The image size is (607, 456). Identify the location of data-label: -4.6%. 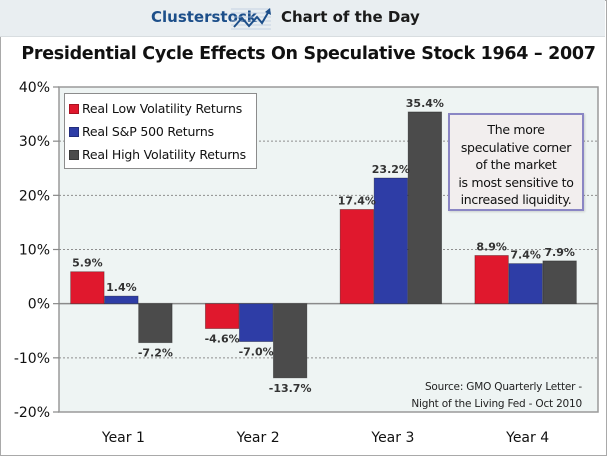
(222, 339).